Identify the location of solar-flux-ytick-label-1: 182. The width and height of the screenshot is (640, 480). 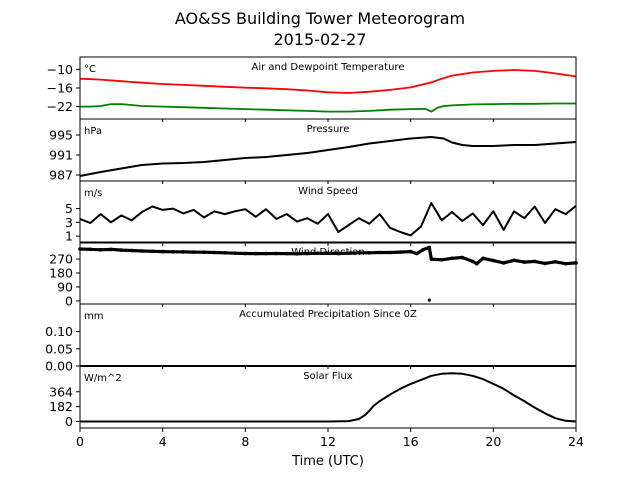
(61, 406).